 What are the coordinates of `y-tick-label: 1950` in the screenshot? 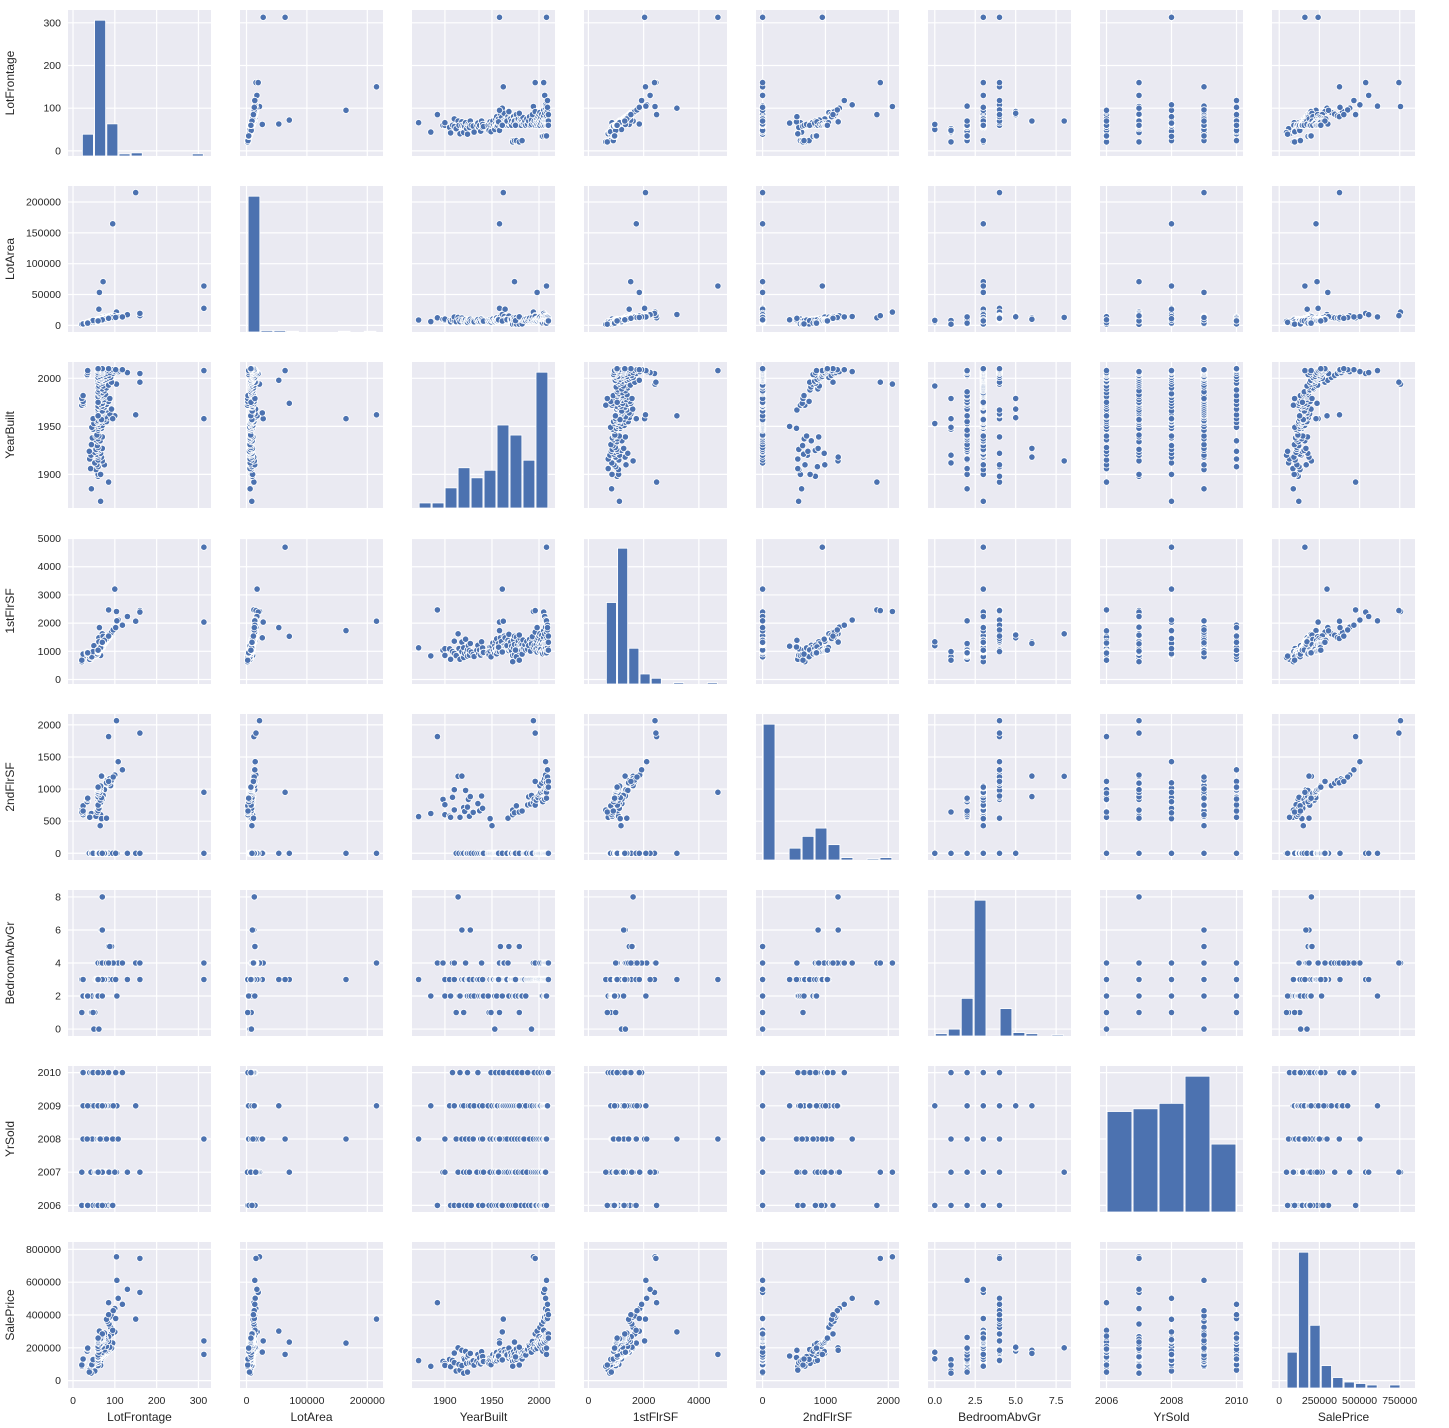 It's located at (50, 427).